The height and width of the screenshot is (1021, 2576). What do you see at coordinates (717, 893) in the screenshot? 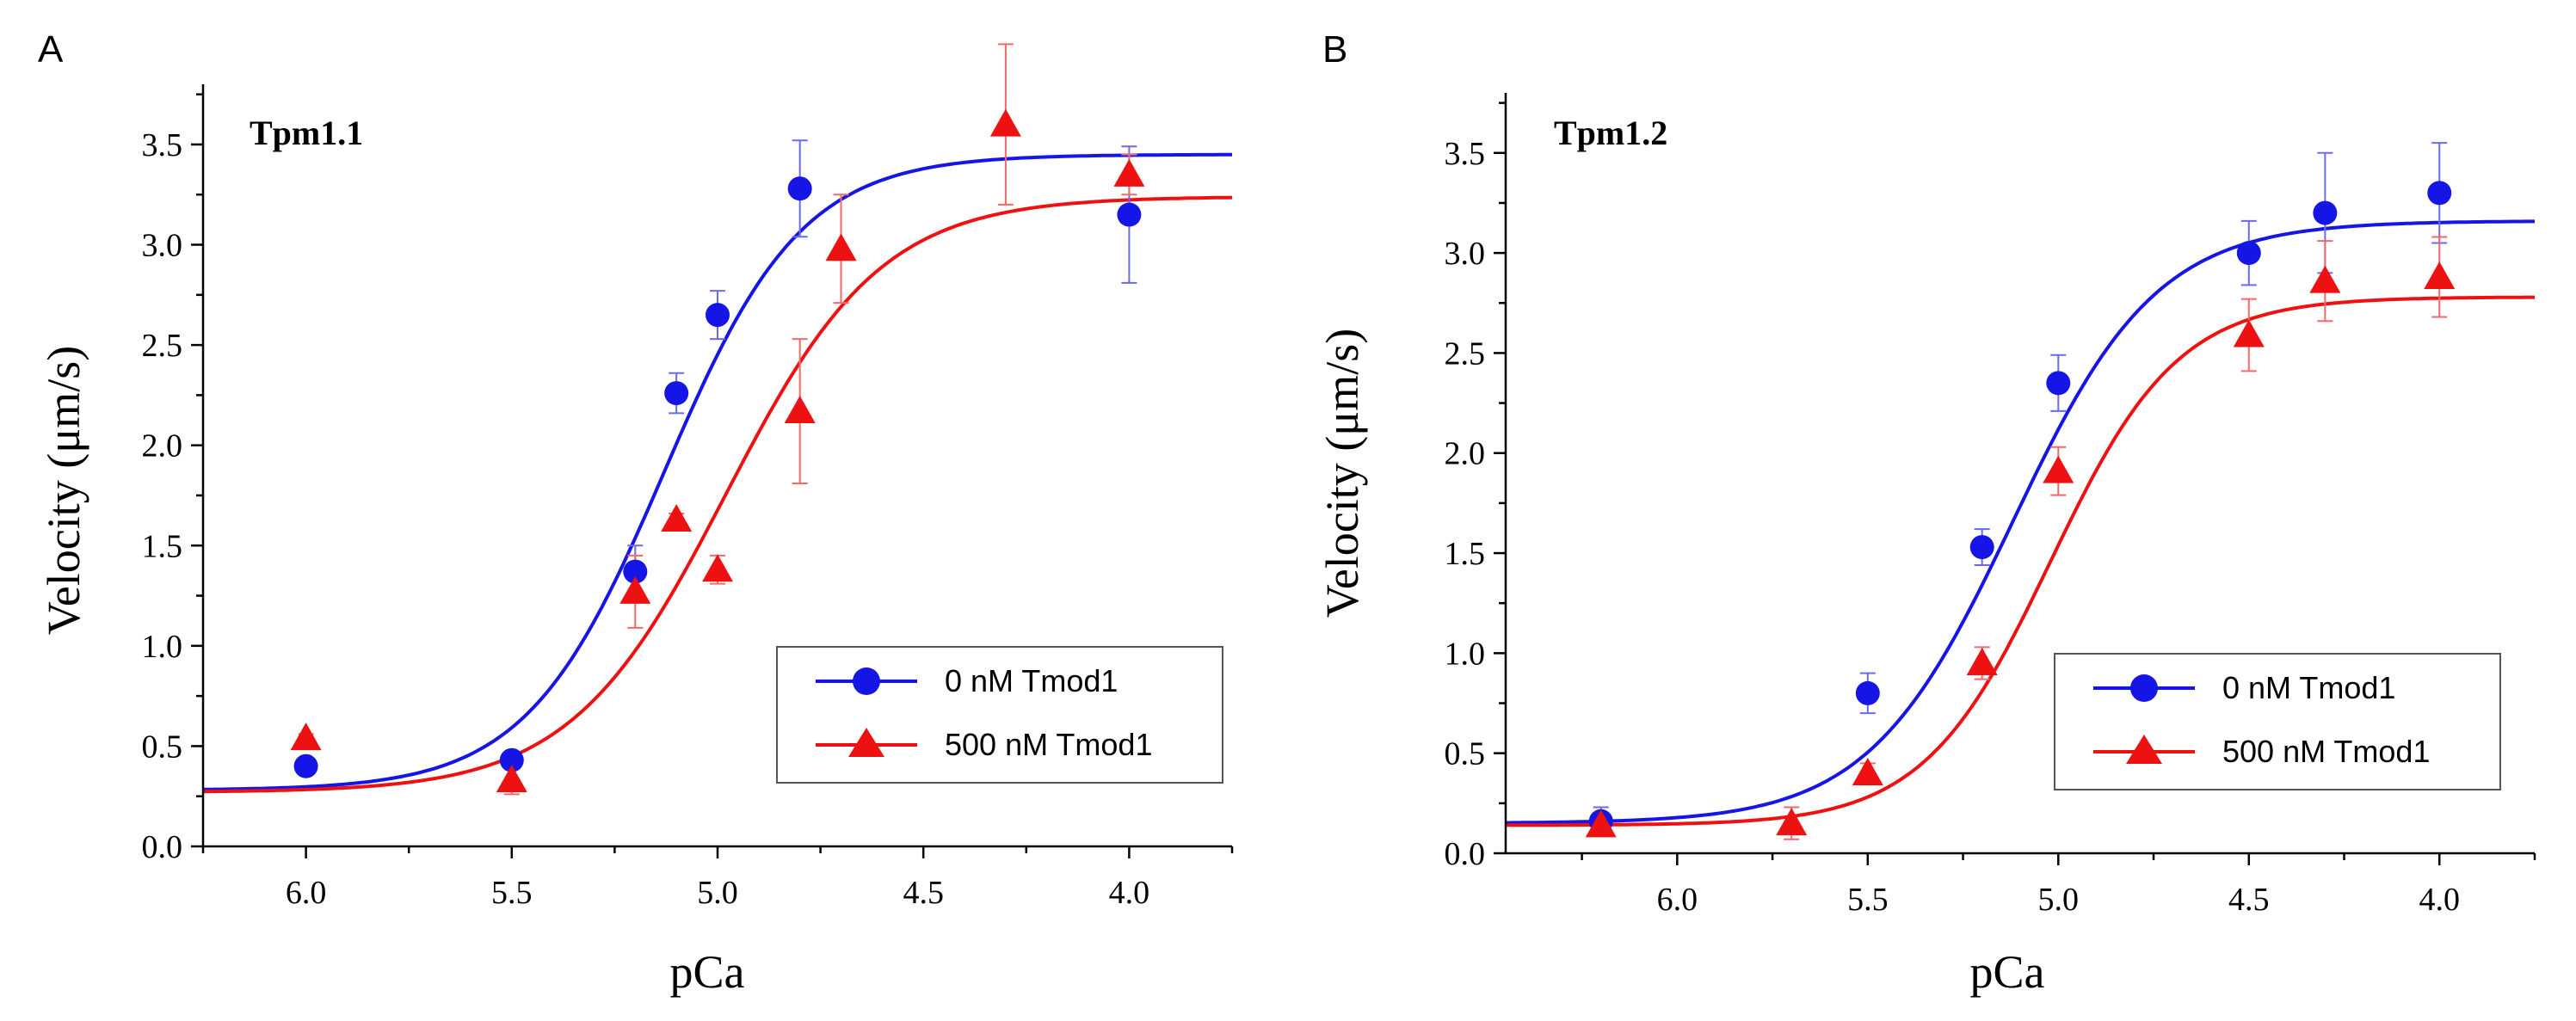
I see `panel-a-xtick-label: 5.0` at bounding box center [717, 893].